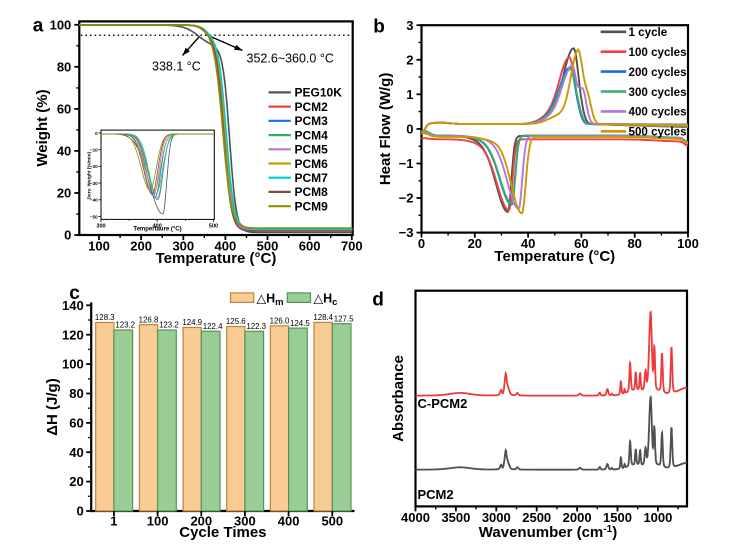  What do you see at coordinates (312, 135) in the screenshot?
I see `svg-text: PCM4` at bounding box center [312, 135].